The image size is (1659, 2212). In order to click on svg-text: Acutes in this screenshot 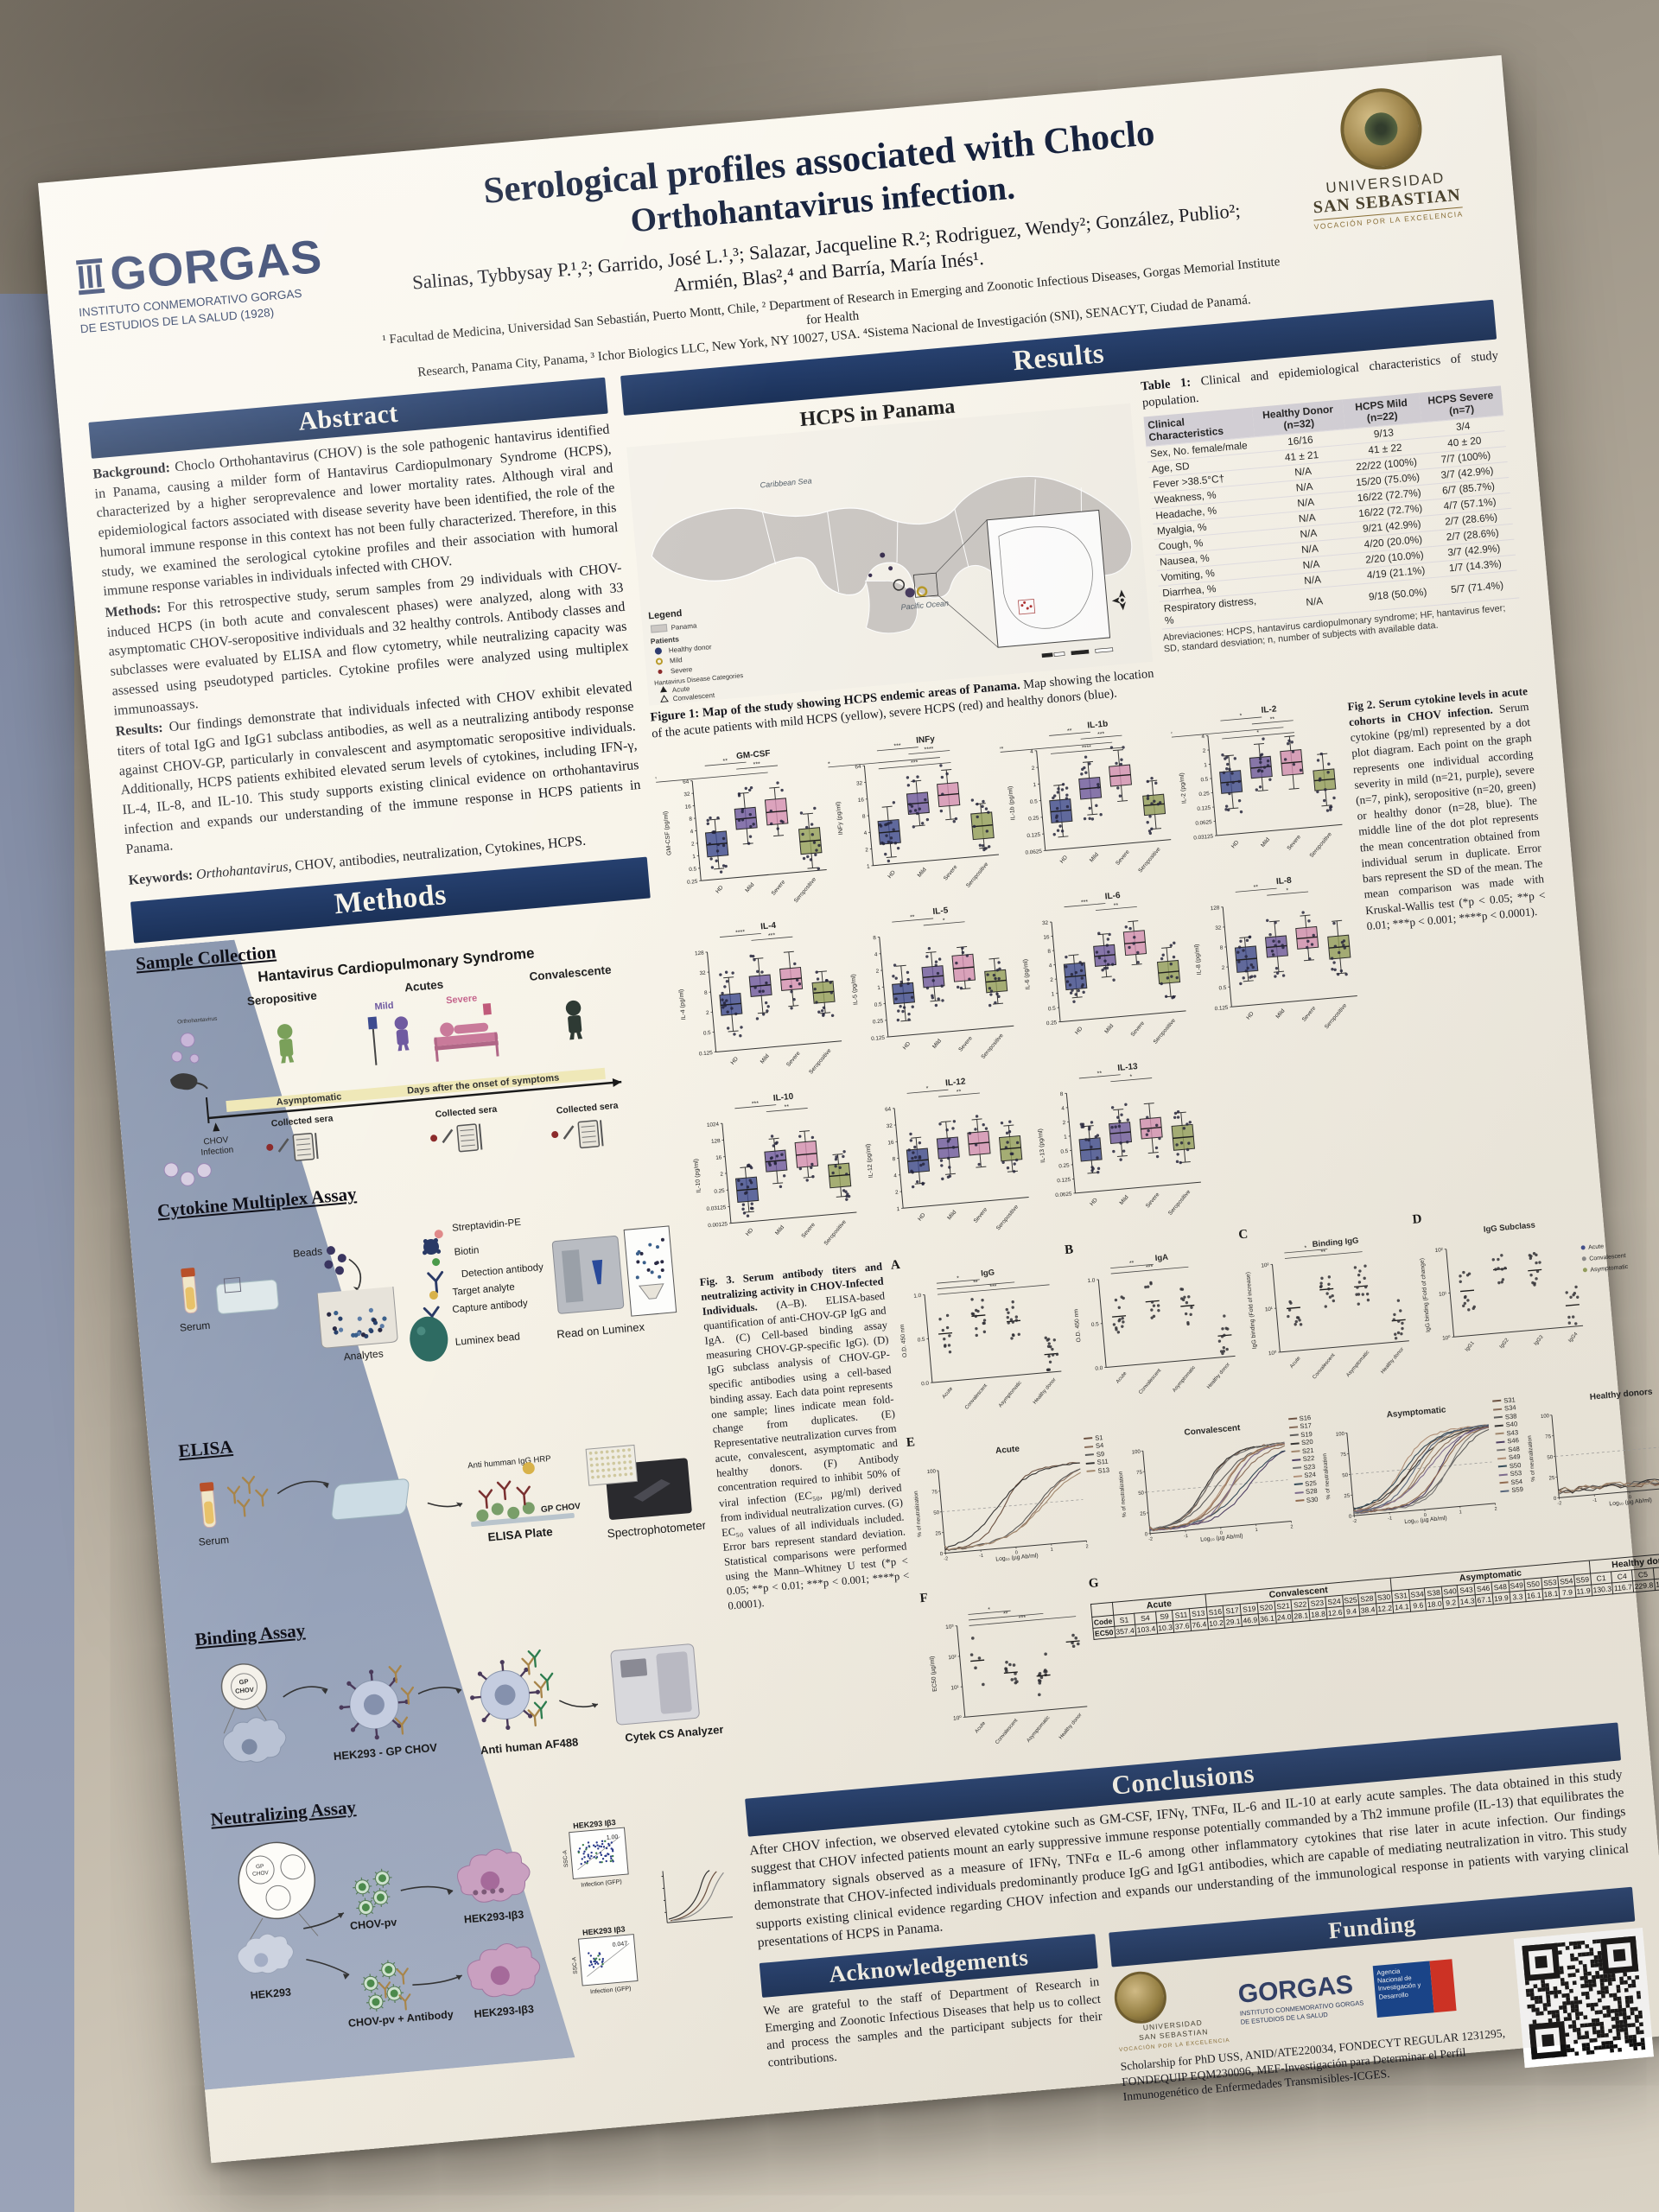, I will do `click(424, 986)`.